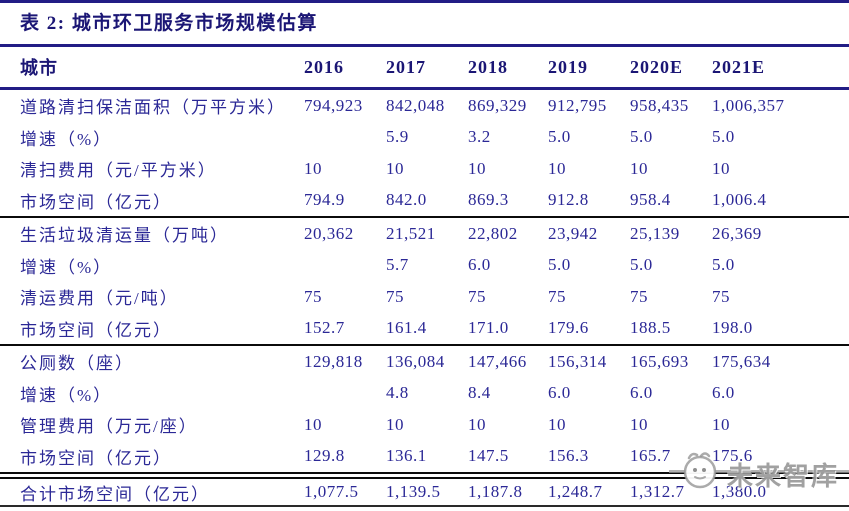 The width and height of the screenshot is (849, 511). What do you see at coordinates (397, 393) in the screenshot?
I see `cell-value: 4.8` at bounding box center [397, 393].